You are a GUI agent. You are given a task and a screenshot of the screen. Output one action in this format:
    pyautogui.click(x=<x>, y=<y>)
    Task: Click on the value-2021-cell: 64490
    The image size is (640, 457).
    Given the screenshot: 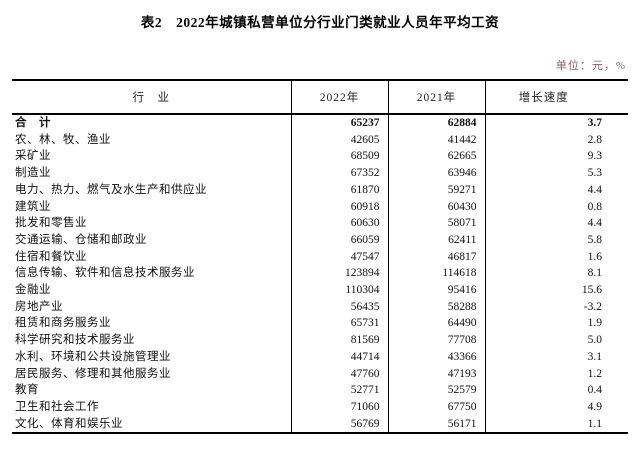 What is the action you would take?
    pyautogui.click(x=437, y=324)
    